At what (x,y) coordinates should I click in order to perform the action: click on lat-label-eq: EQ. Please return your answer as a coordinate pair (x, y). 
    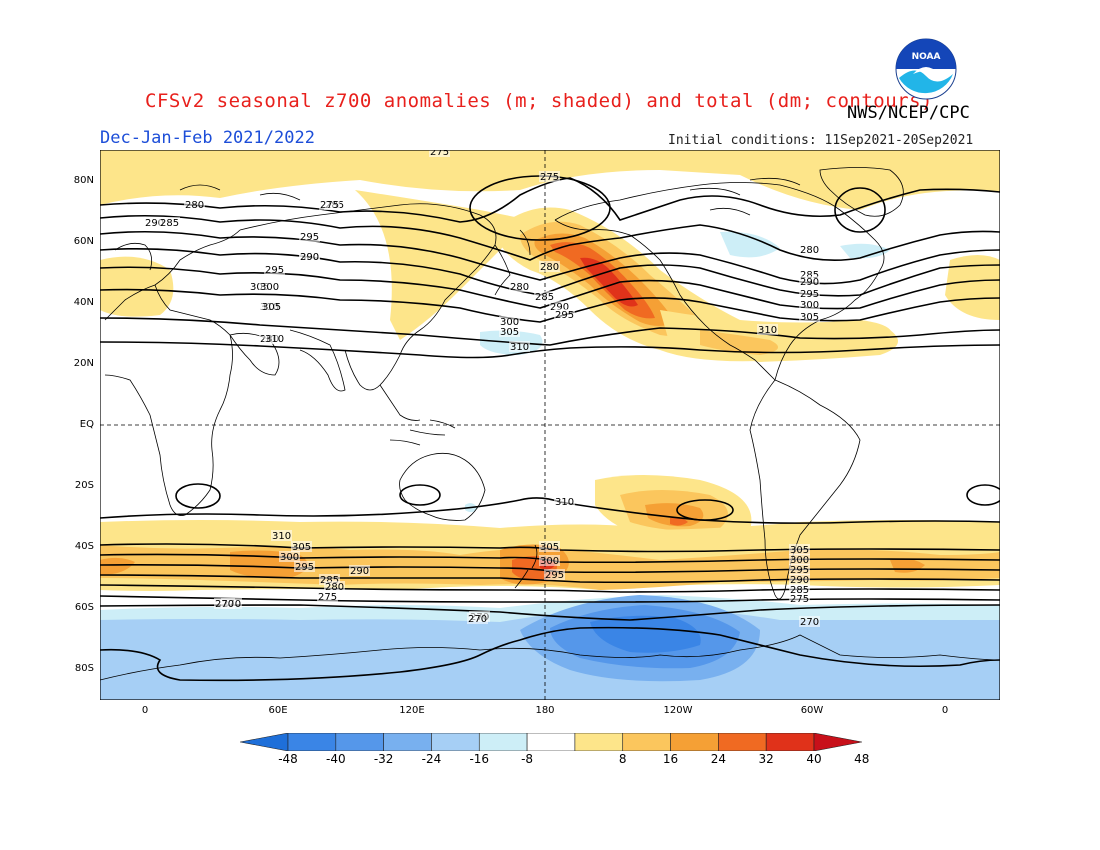
    Looking at the image, I should click on (86, 424).